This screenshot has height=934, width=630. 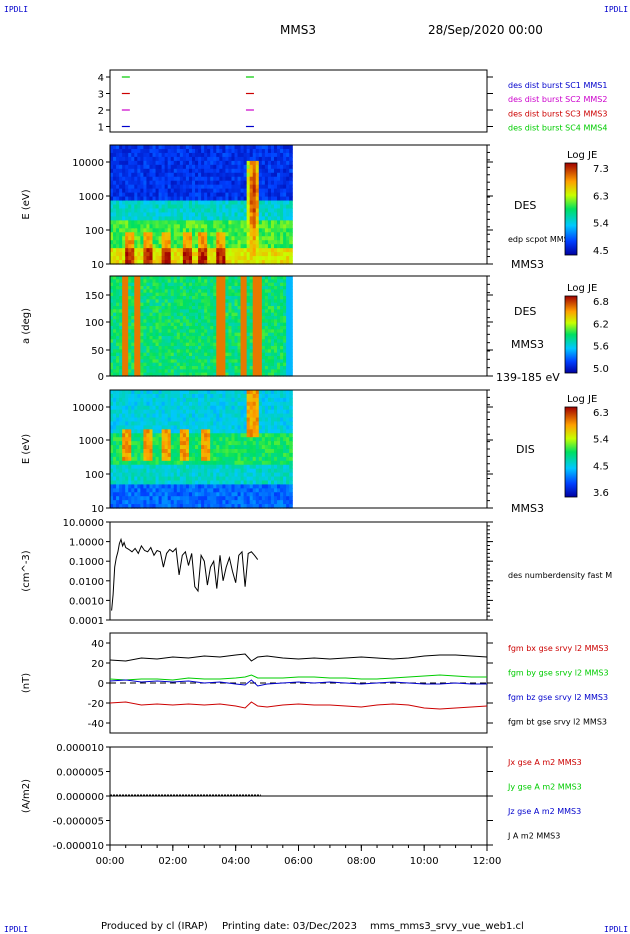 What do you see at coordinates (601, 169) in the screenshot?
I see `colorbar-tick-label: 7.3` at bounding box center [601, 169].